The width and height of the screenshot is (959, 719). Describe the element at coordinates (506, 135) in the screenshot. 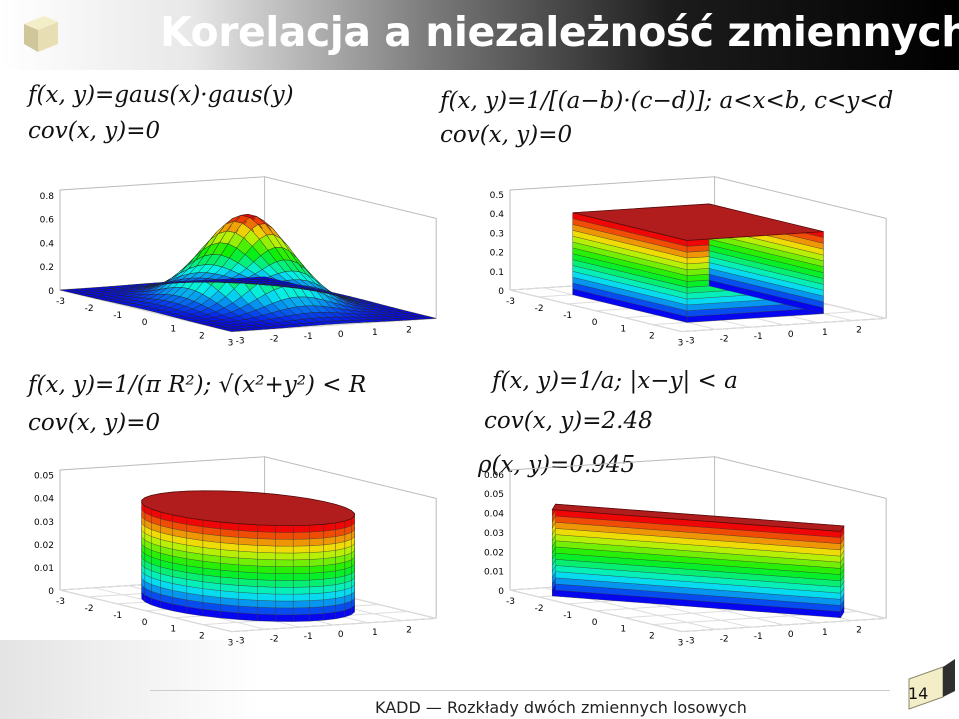

I see `formula-cov-2: cov(x, y)=0` at that location.